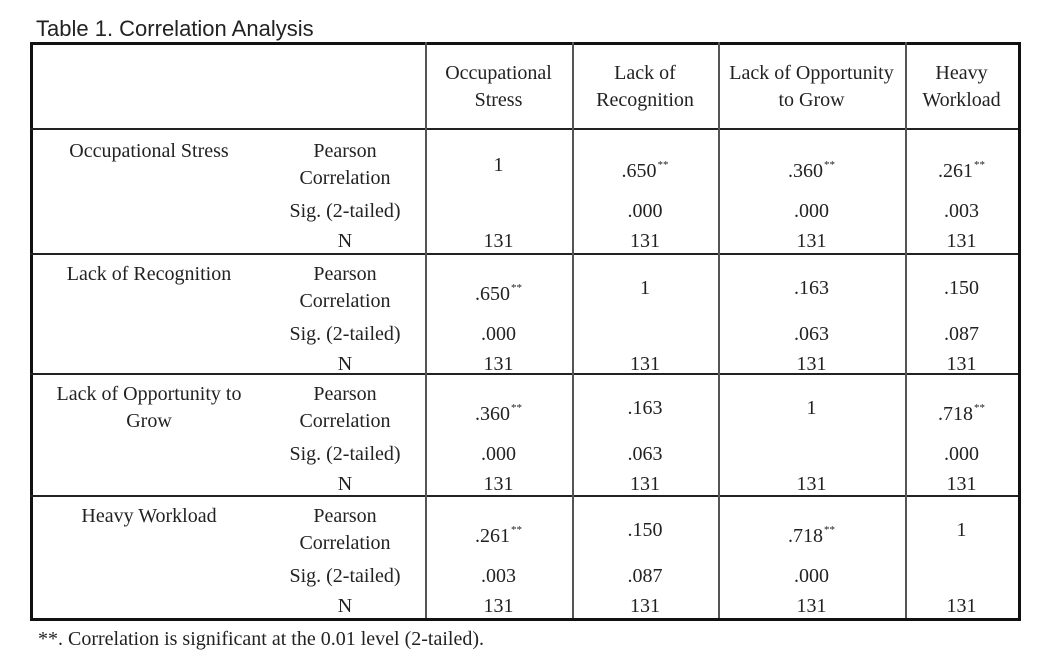 Image resolution: width=1054 pixels, height=669 pixels. Describe the element at coordinates (498, 86) in the screenshot. I see `column-header: Occupational Stress` at that location.